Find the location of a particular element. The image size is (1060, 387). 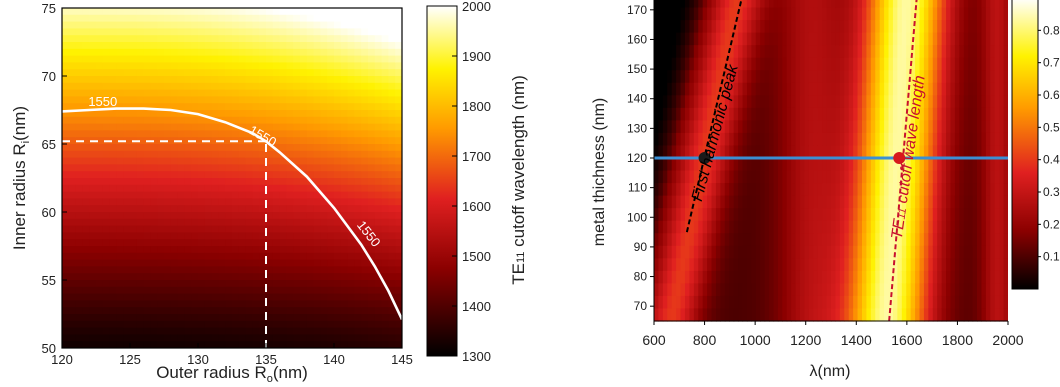

contour-label: 1550 is located at coordinates (102, 101).